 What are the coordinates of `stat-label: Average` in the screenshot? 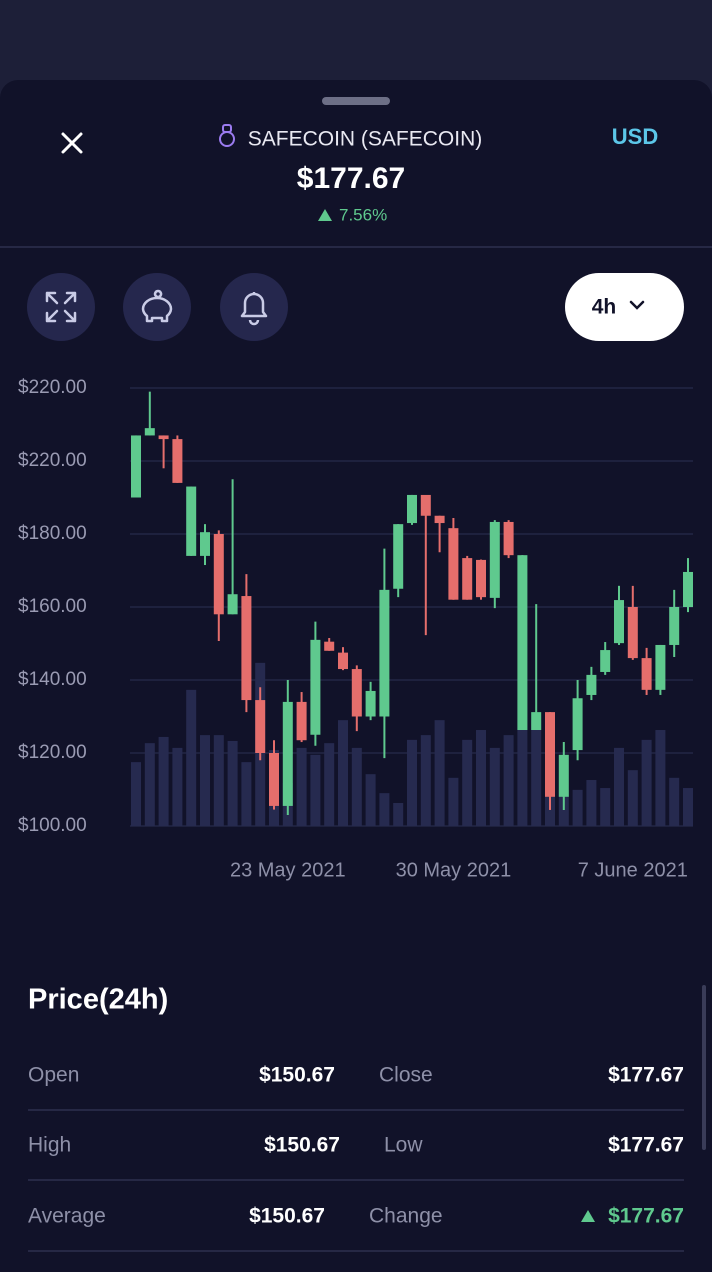 It's located at (67, 1216).